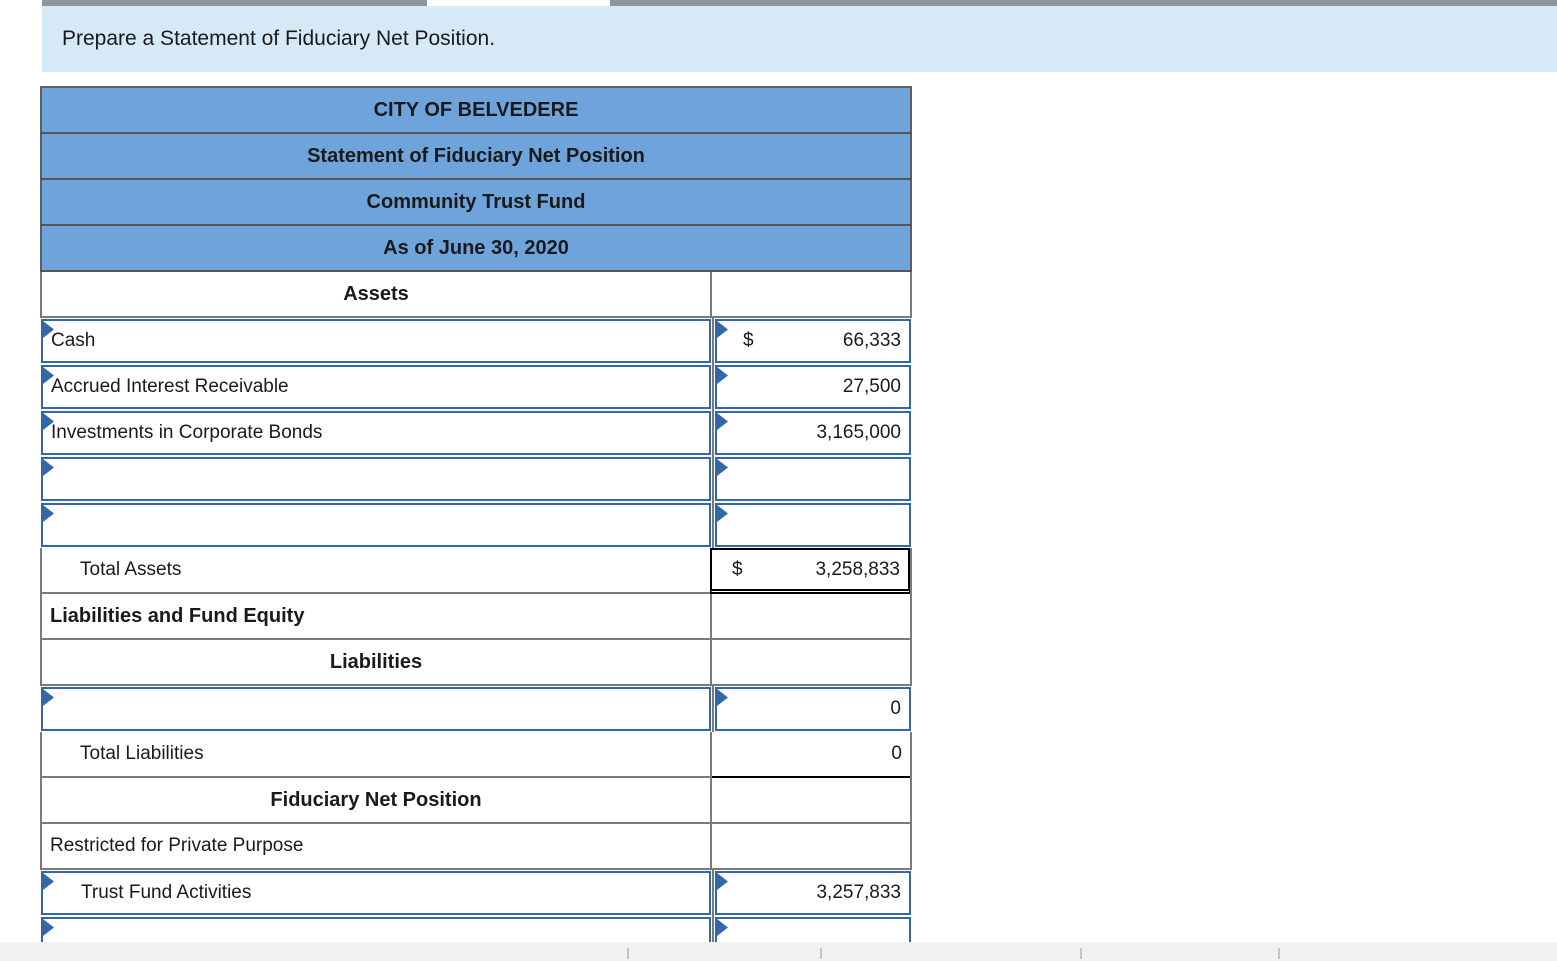 This screenshot has width=1557, height=961. What do you see at coordinates (376, 387) in the screenshot?
I see `accrued-interest-label-input: Accrued Interest Receivable` at bounding box center [376, 387].